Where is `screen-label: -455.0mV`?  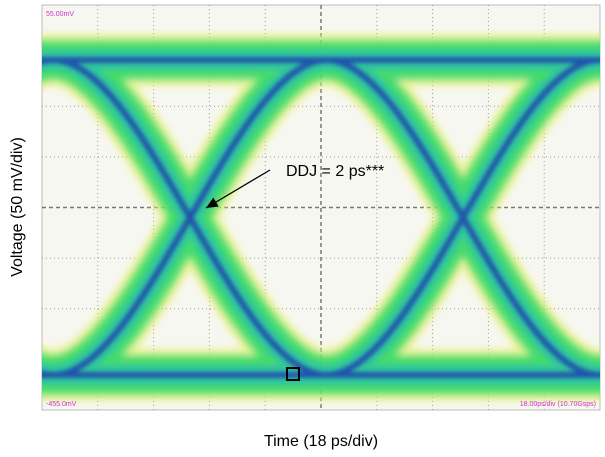
screen-label: -455.0mV is located at coordinates (61, 404).